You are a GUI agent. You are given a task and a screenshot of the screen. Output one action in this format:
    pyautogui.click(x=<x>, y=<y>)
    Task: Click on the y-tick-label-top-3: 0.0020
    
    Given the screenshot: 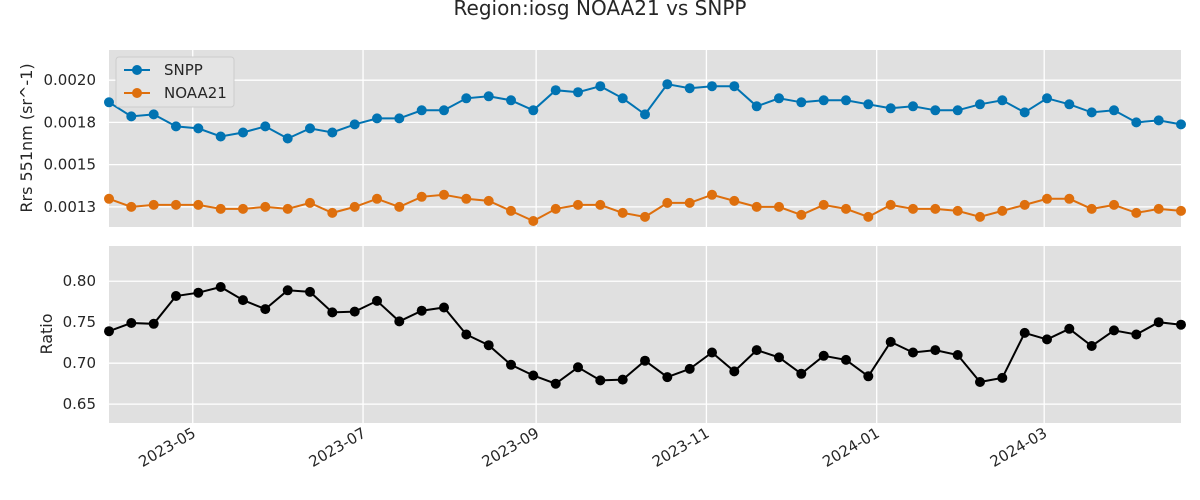 What is the action you would take?
    pyautogui.click(x=70, y=80)
    